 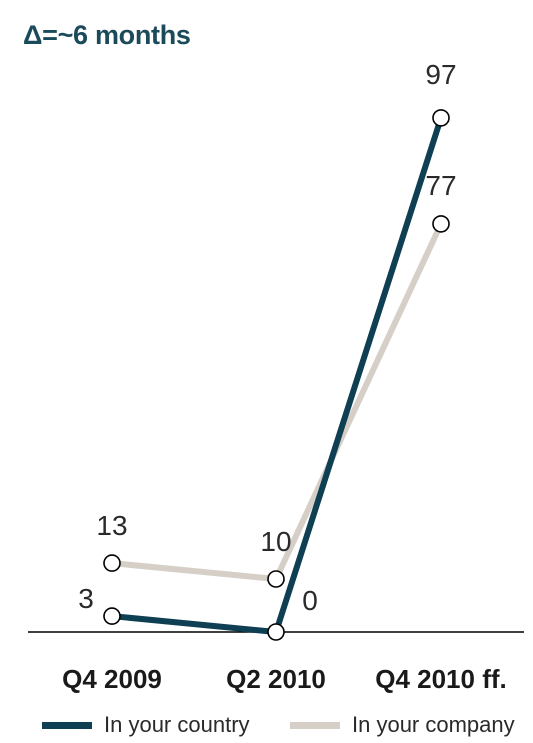 What do you see at coordinates (440, 74) in the screenshot?
I see `data-label-country: 97` at bounding box center [440, 74].